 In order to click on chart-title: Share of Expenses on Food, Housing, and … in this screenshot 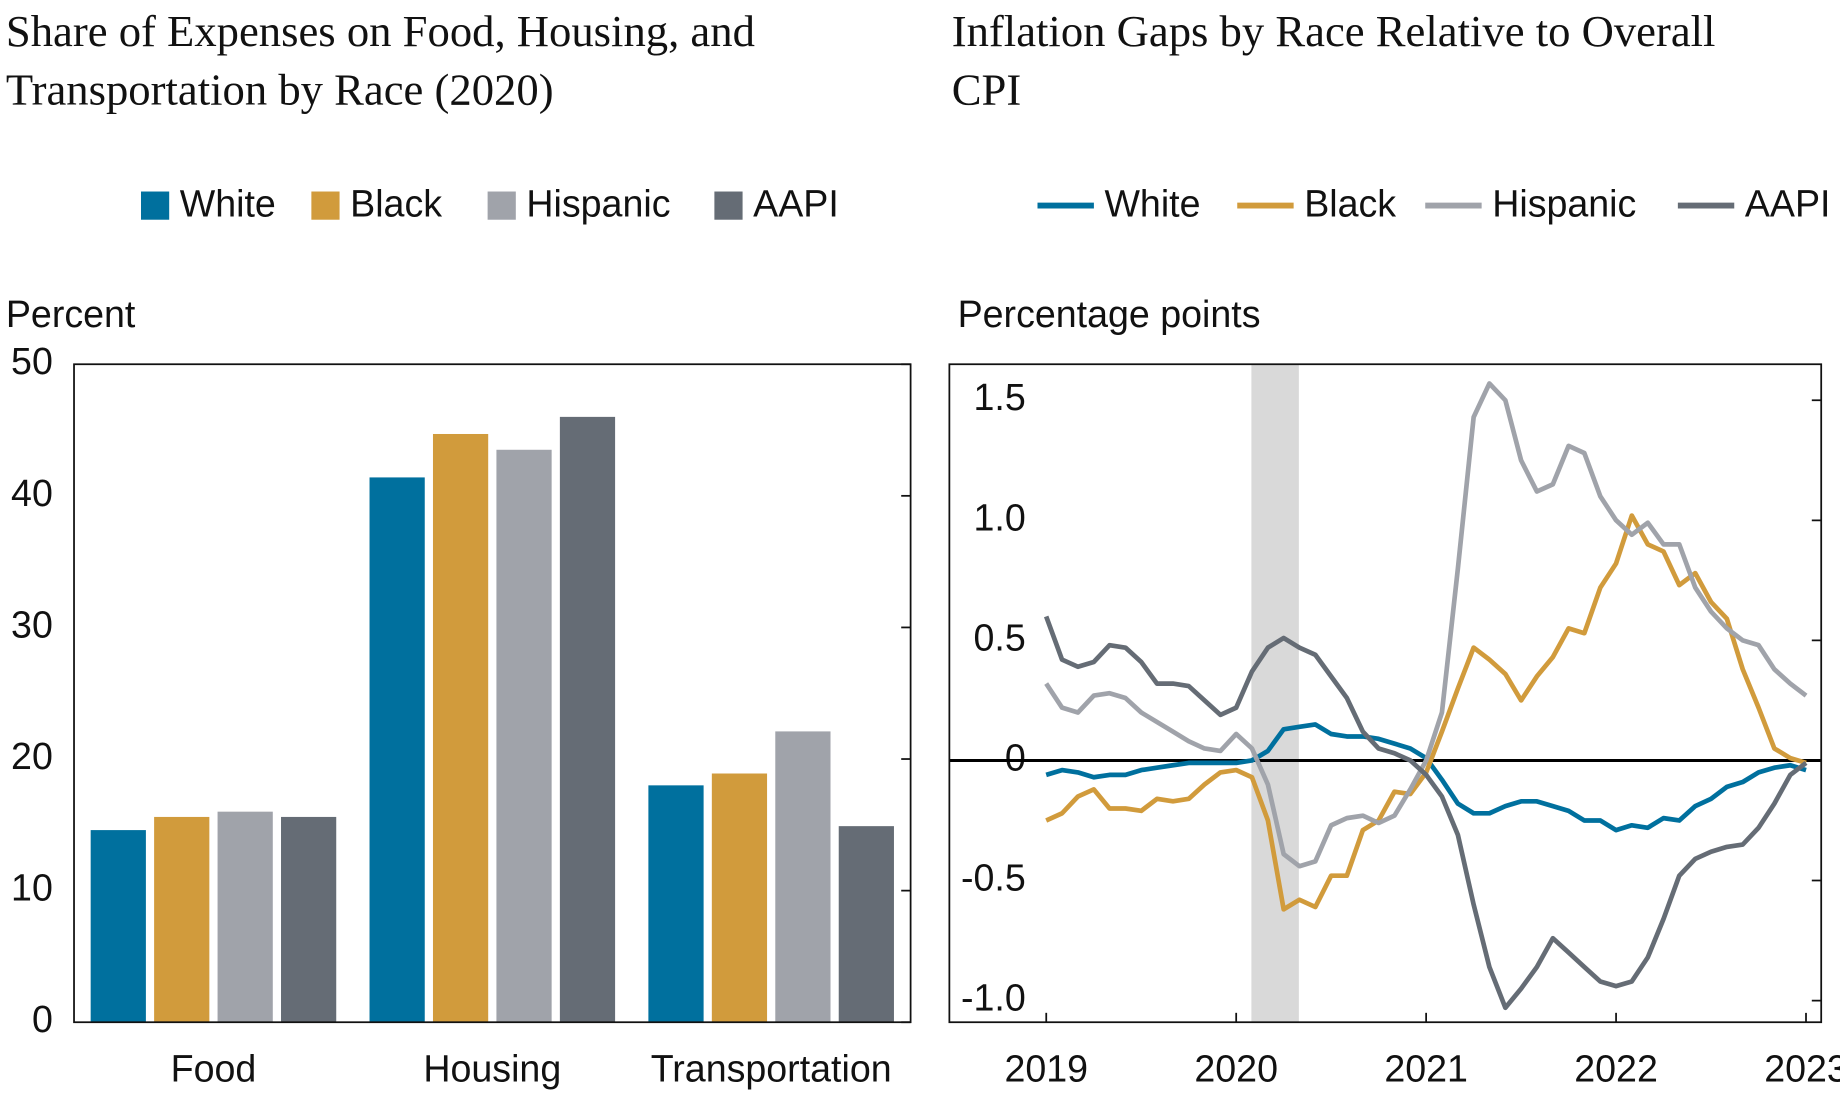, I will do `click(380, 61)`.